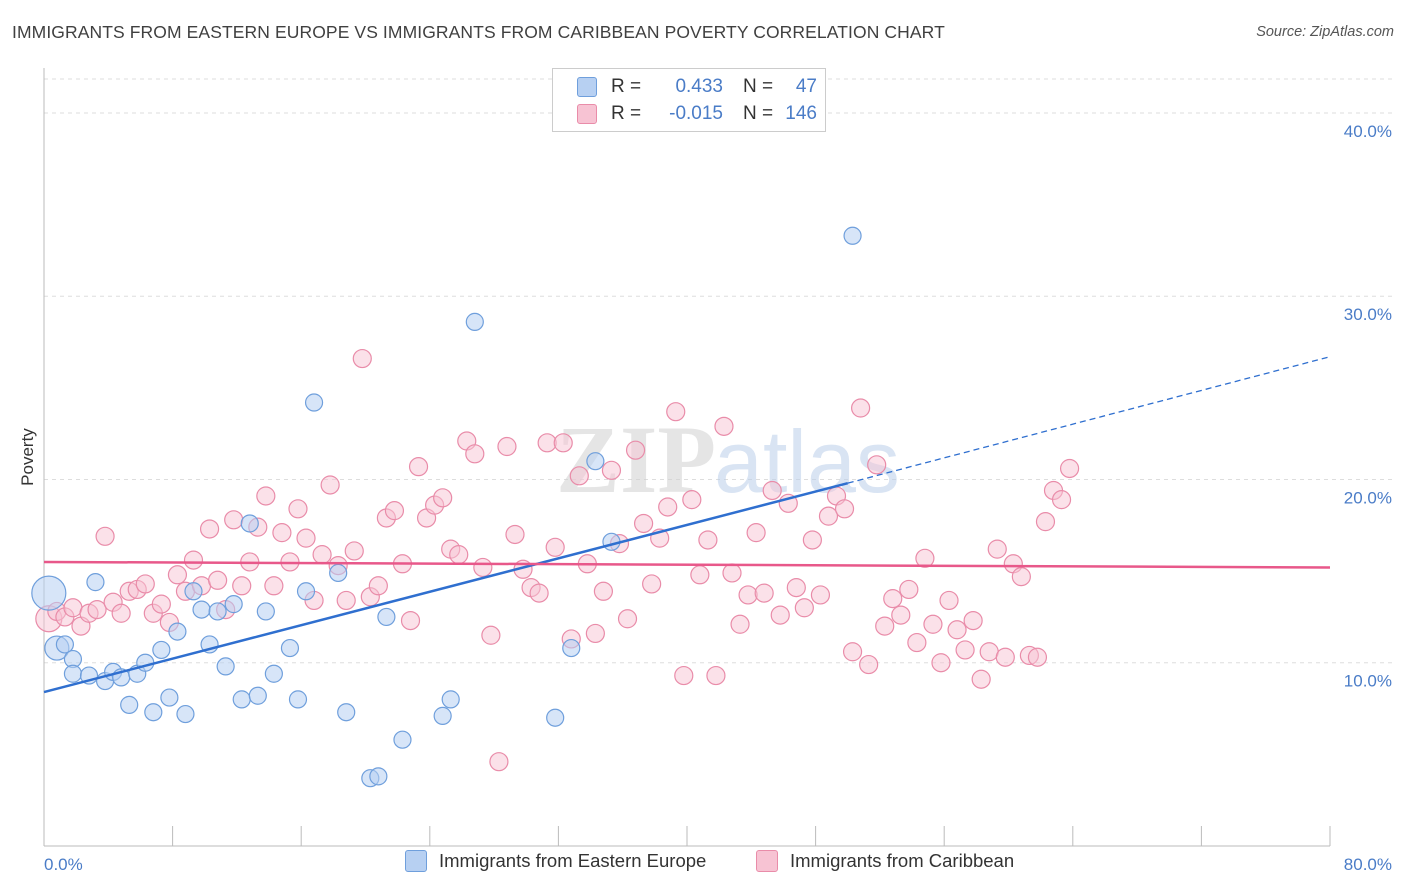  Describe the element at coordinates (689, 100) in the screenshot. I see `stats-legend: R = 0.433 N = 47 R = -0.015 N = 146` at that location.